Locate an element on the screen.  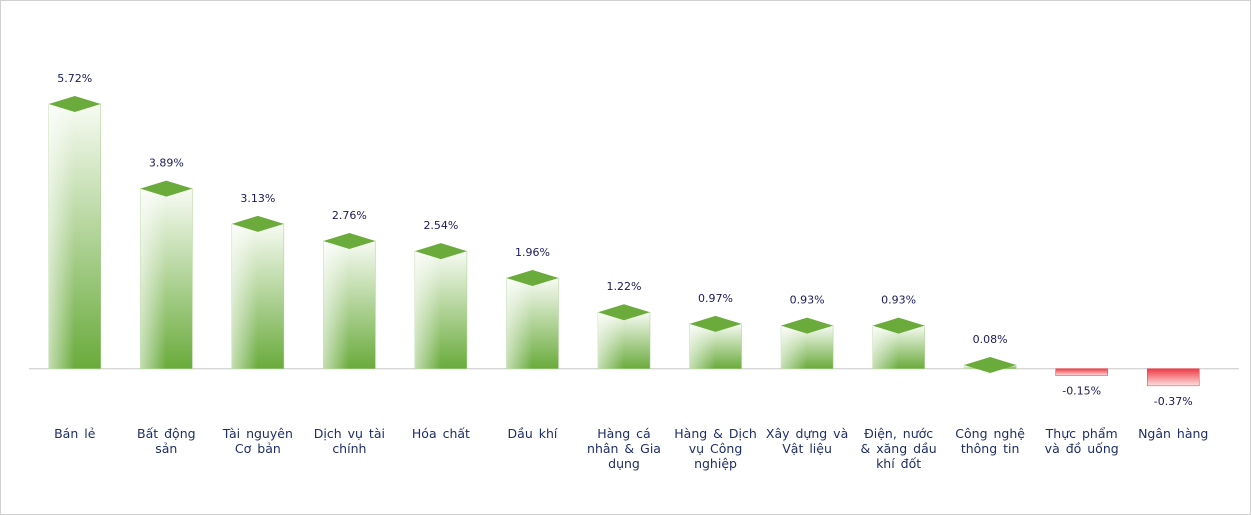
x-tick-label: Hóa chất is located at coordinates (440, 433).